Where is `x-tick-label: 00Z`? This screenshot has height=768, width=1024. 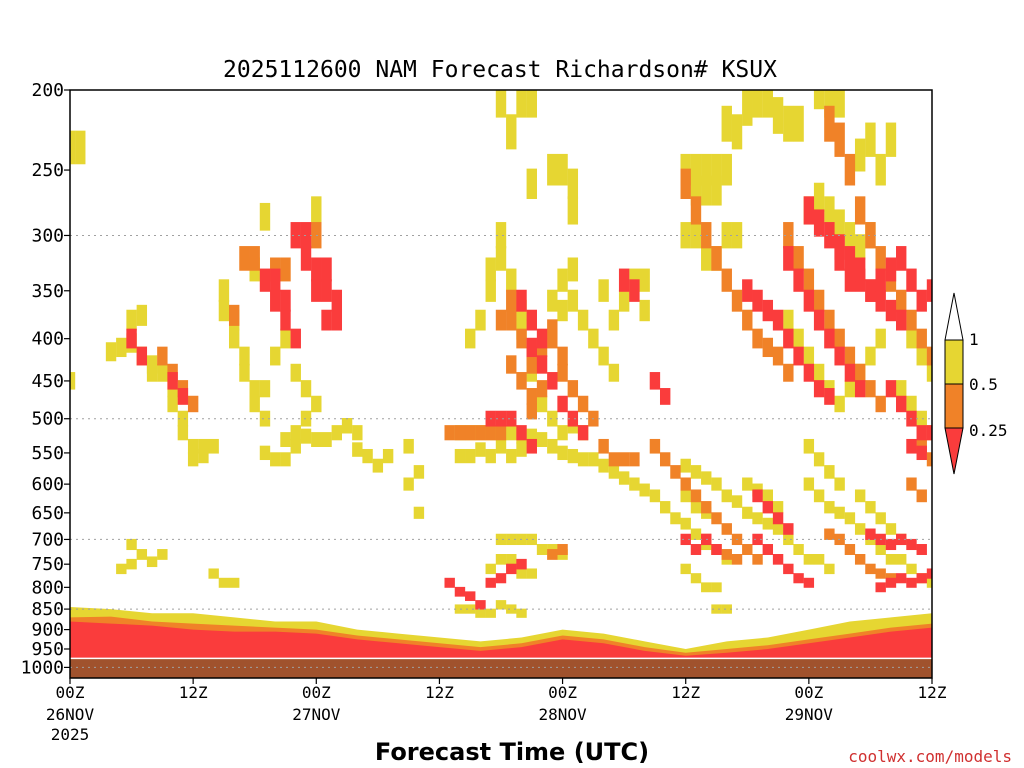 x-tick-label: 00Z is located at coordinates (316, 692).